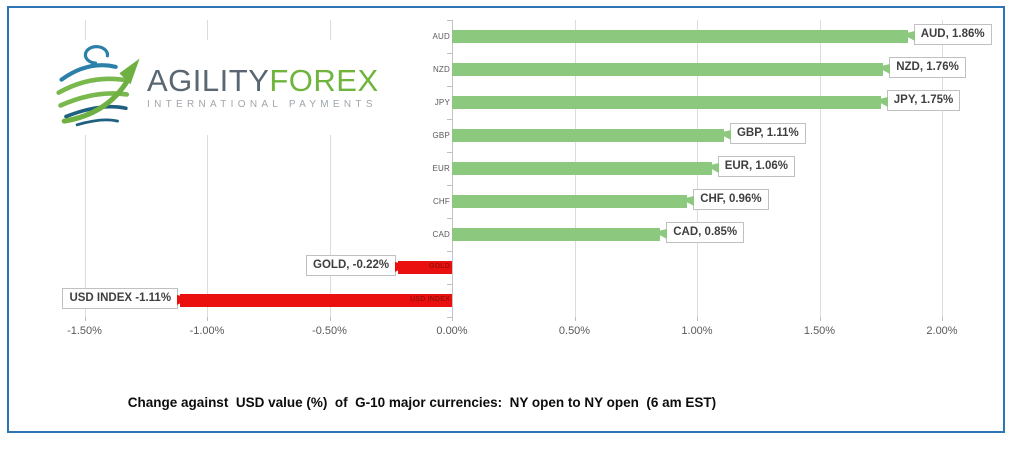  Describe the element at coordinates (574, 331) in the screenshot. I see `x-tick-label: 0.50%` at that location.